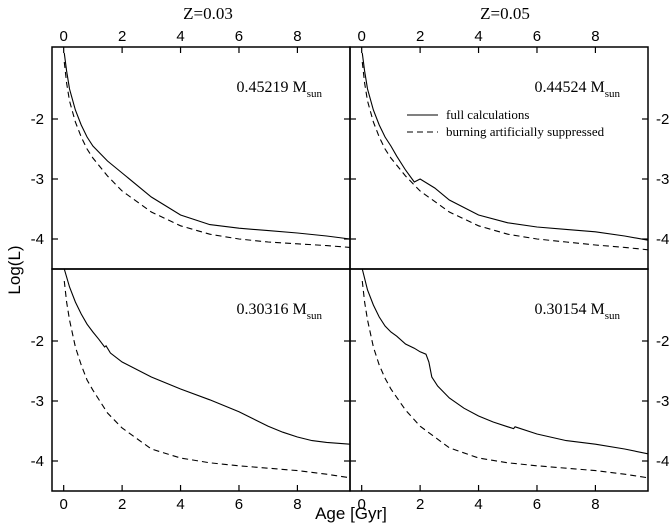  I want to click on mass-label: 0.45219 Msun, so click(279, 89).